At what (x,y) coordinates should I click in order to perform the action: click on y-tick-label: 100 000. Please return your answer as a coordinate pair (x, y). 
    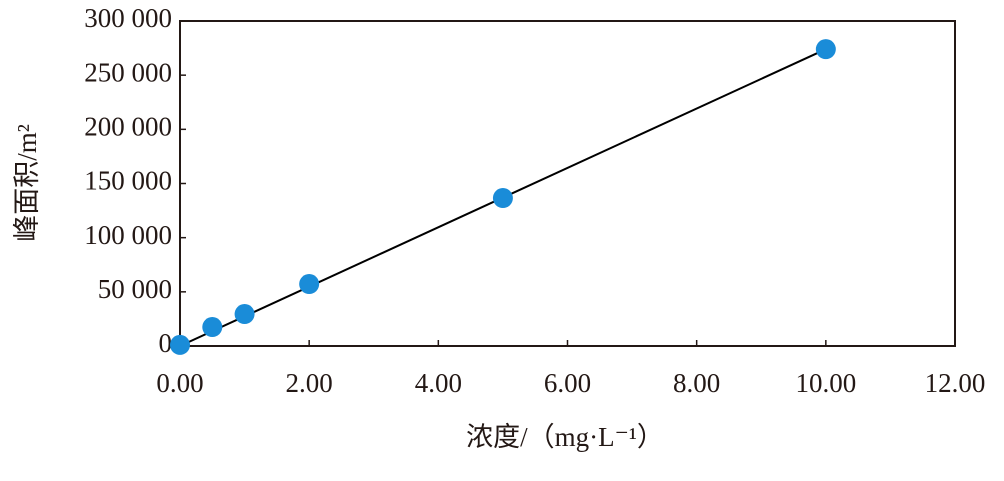
    Looking at the image, I should click on (128, 235).